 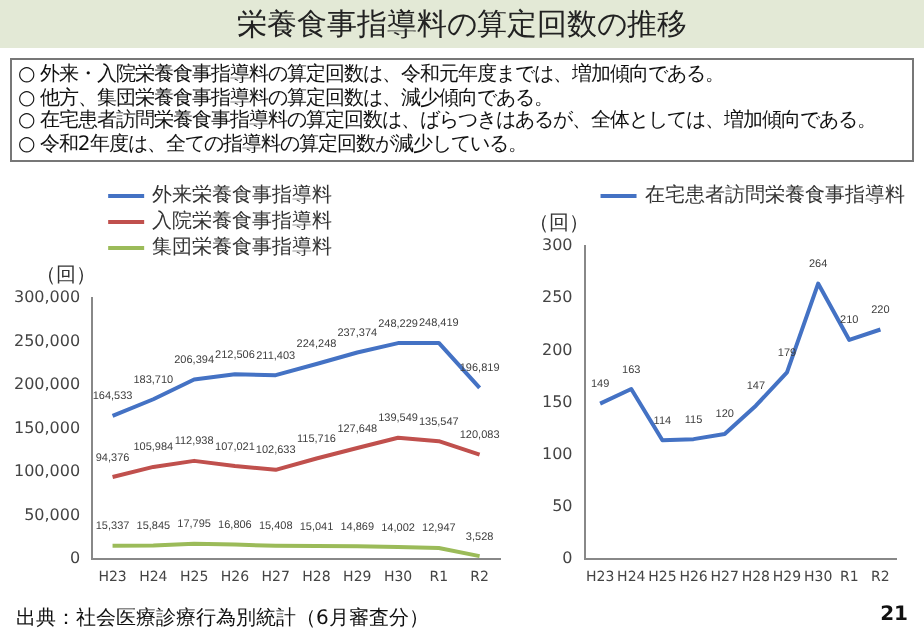 What do you see at coordinates (52, 514) in the screenshot?
I see `y-tick-label: 50,000` at bounding box center [52, 514].